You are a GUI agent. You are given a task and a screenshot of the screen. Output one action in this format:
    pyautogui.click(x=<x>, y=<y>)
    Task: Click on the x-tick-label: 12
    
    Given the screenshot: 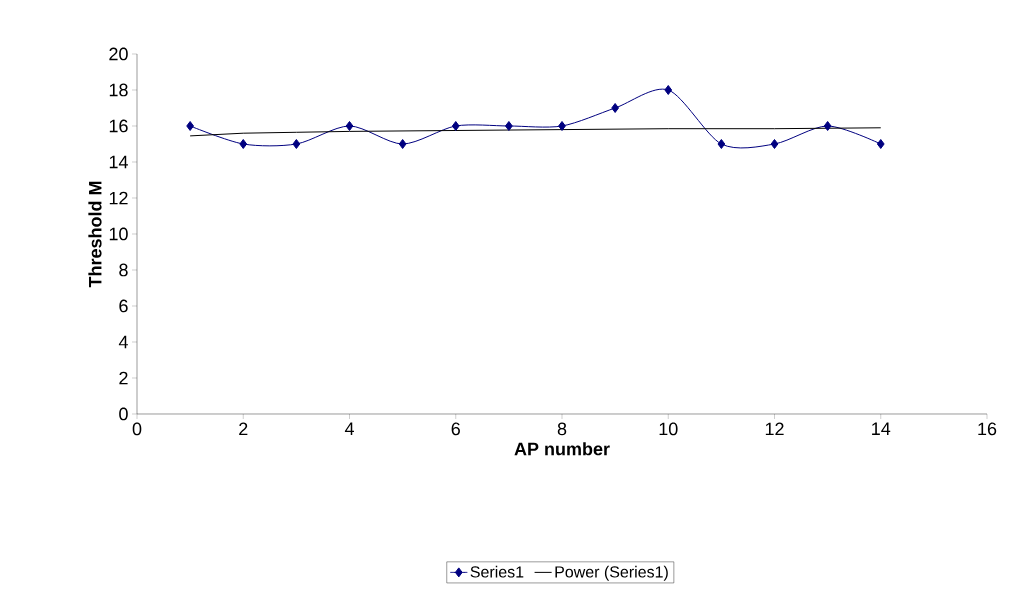 What is the action you would take?
    pyautogui.click(x=774, y=429)
    